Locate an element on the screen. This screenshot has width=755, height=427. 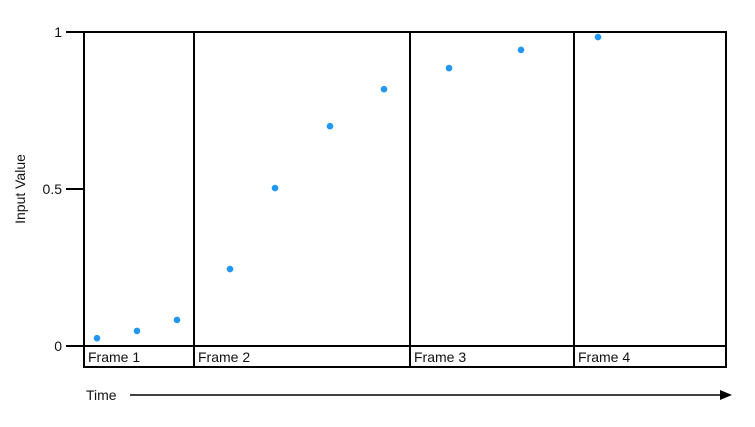
time-arrow-head is located at coordinates (726, 395).